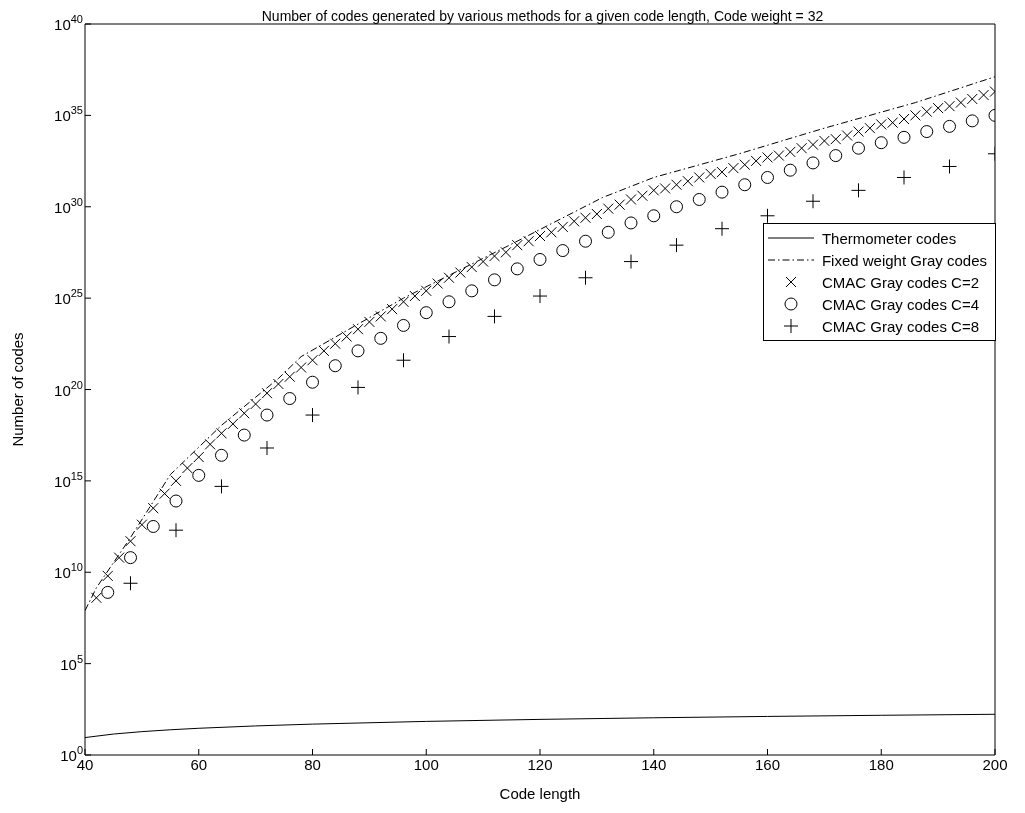  I want to click on y-tick-label: 10$^{20}$, so click(68, 388).